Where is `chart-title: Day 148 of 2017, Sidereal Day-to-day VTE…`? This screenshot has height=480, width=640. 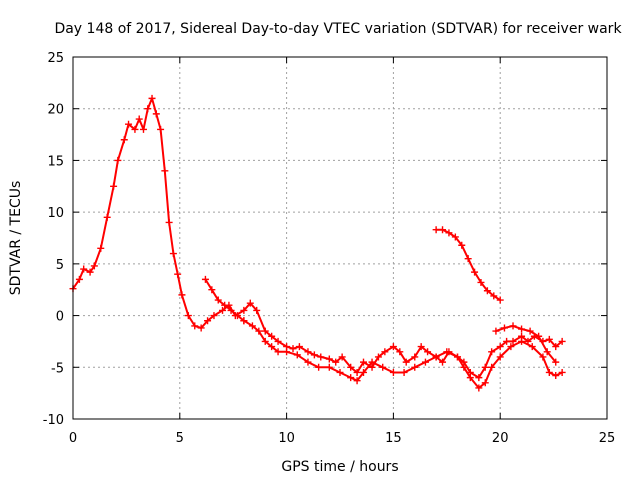
chart-title: Day 148 of 2017, Sidereal Day-to-day VTE… is located at coordinates (338, 29).